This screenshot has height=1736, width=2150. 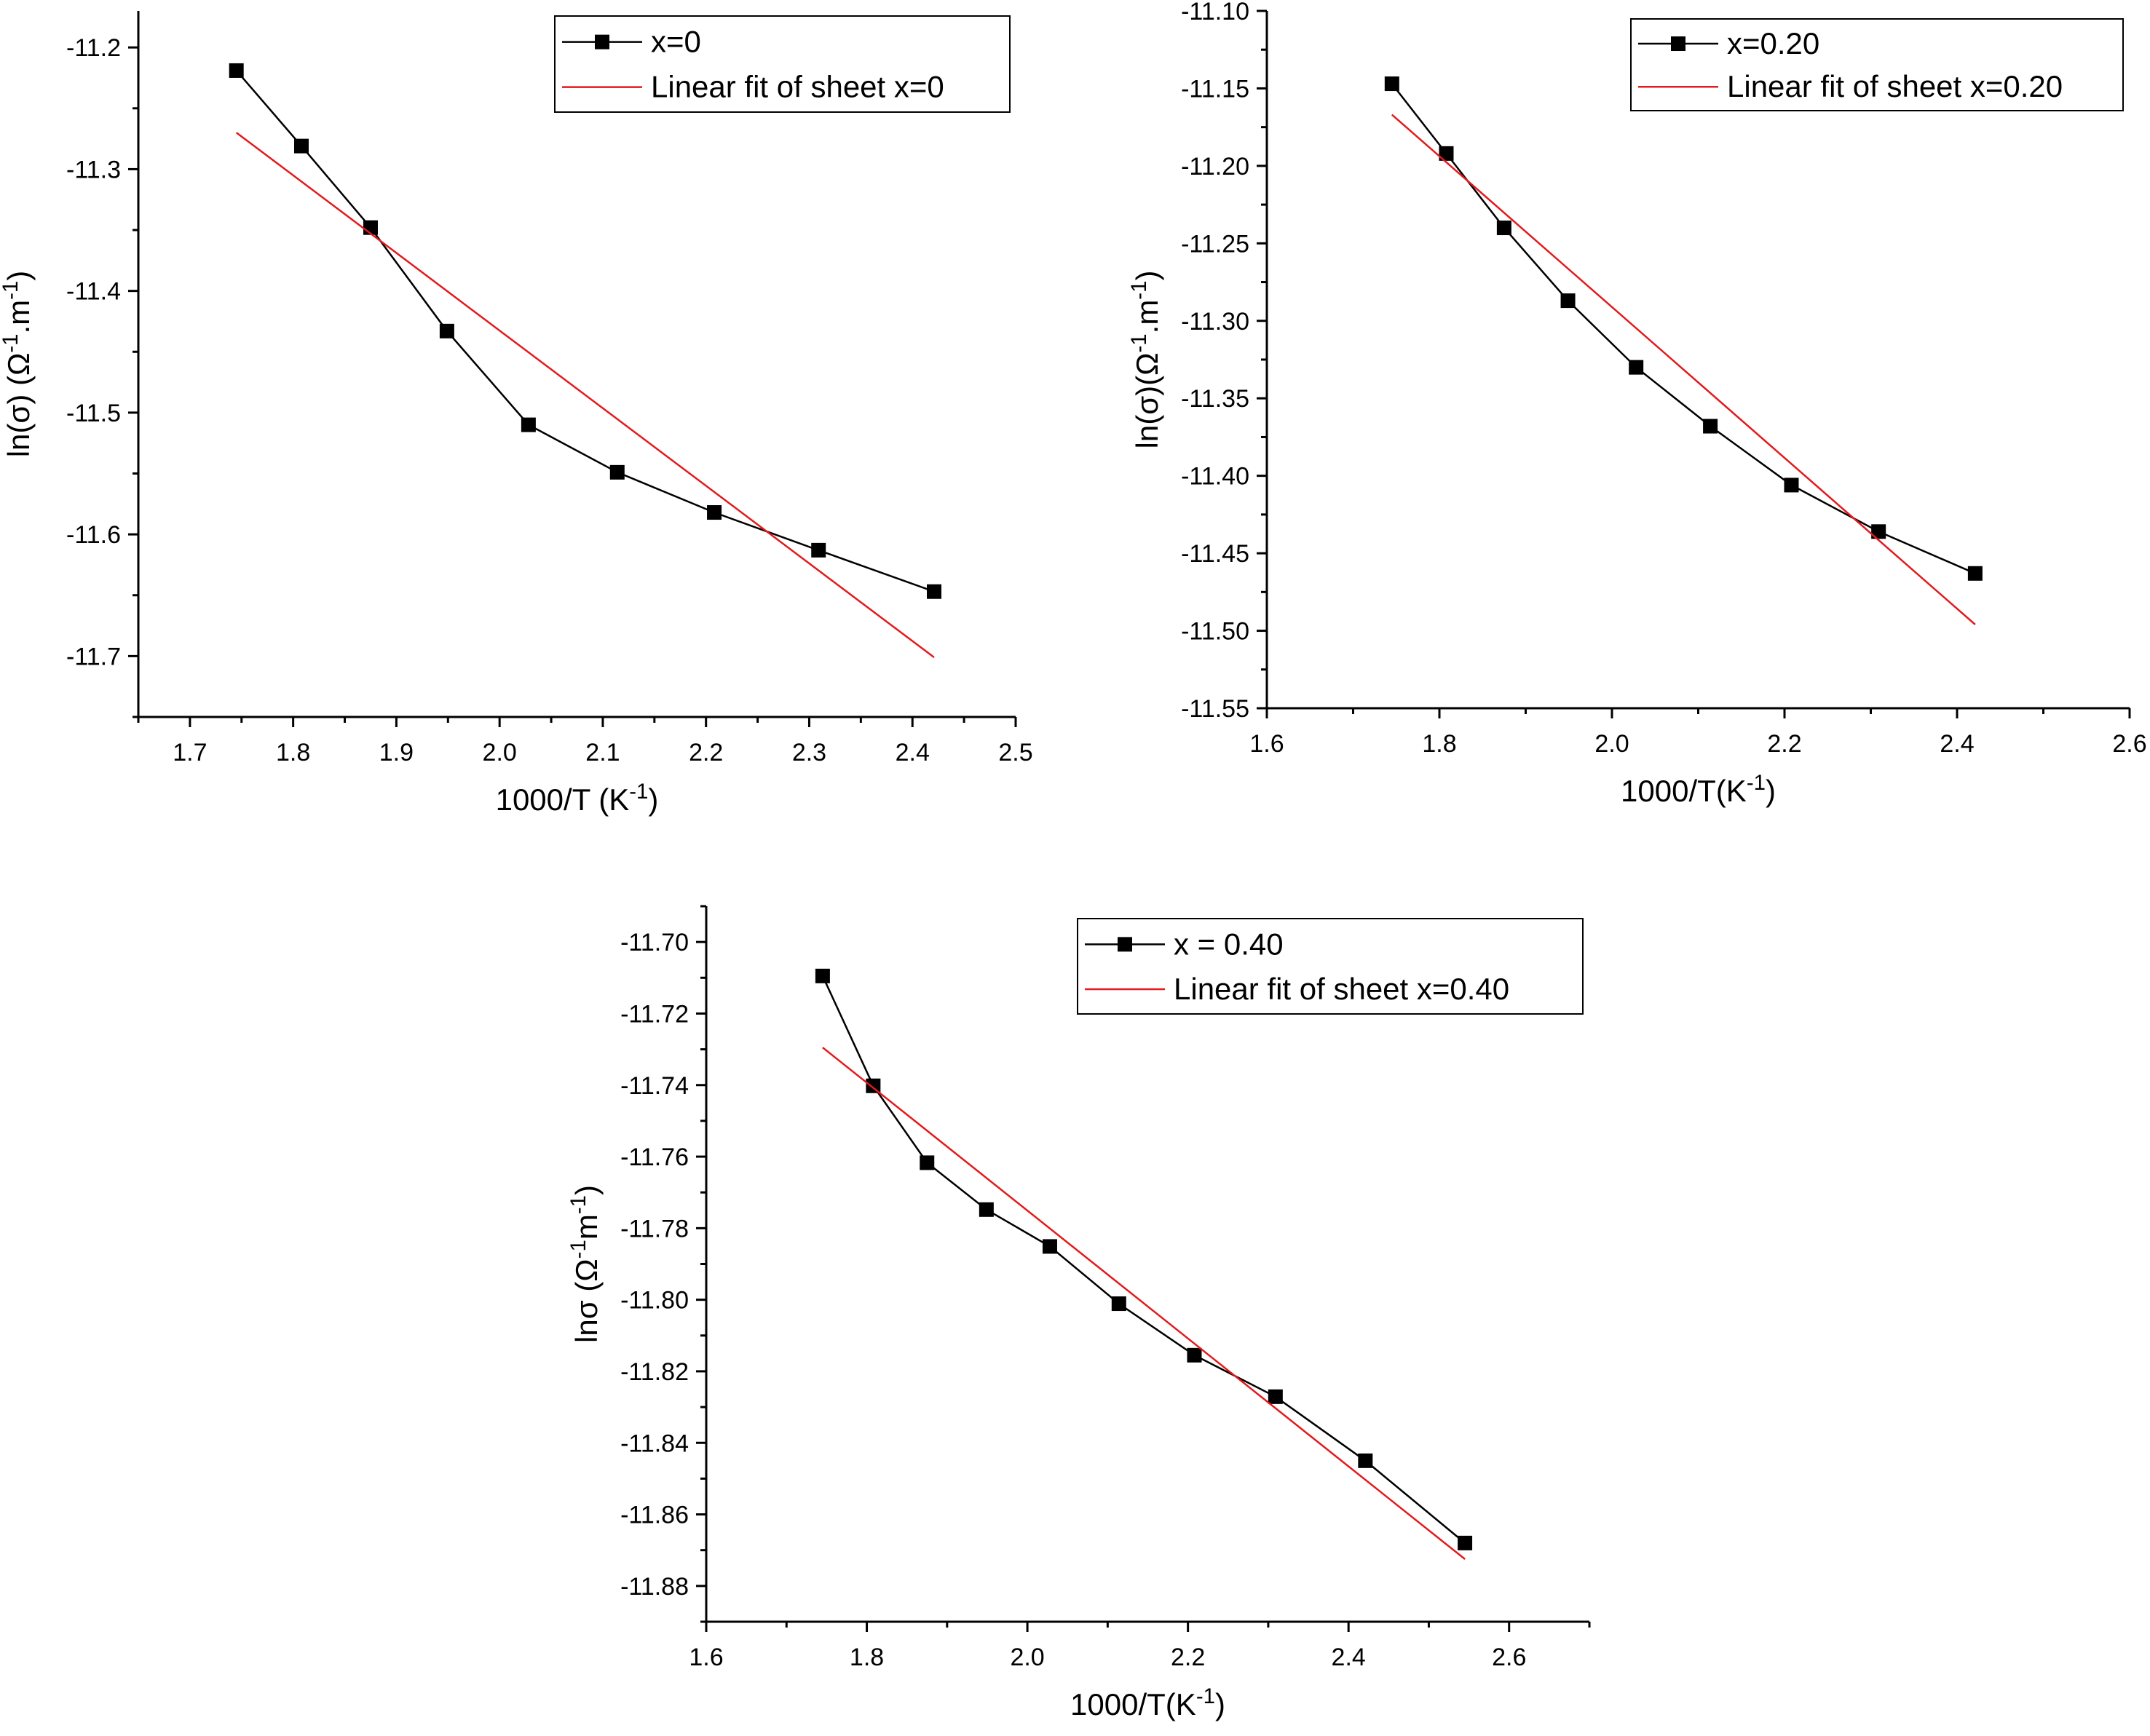 What do you see at coordinates (93, 169) in the screenshot?
I see `y-tick-label: -11.3` at bounding box center [93, 169].